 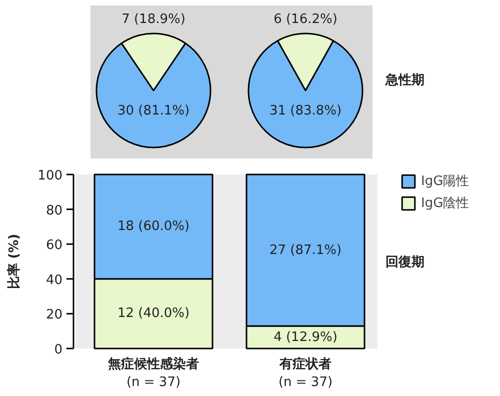 What do you see at coordinates (153, 373) in the screenshot?
I see `x-tick-label: 無症候性感染者 (n = 37)` at bounding box center [153, 373].